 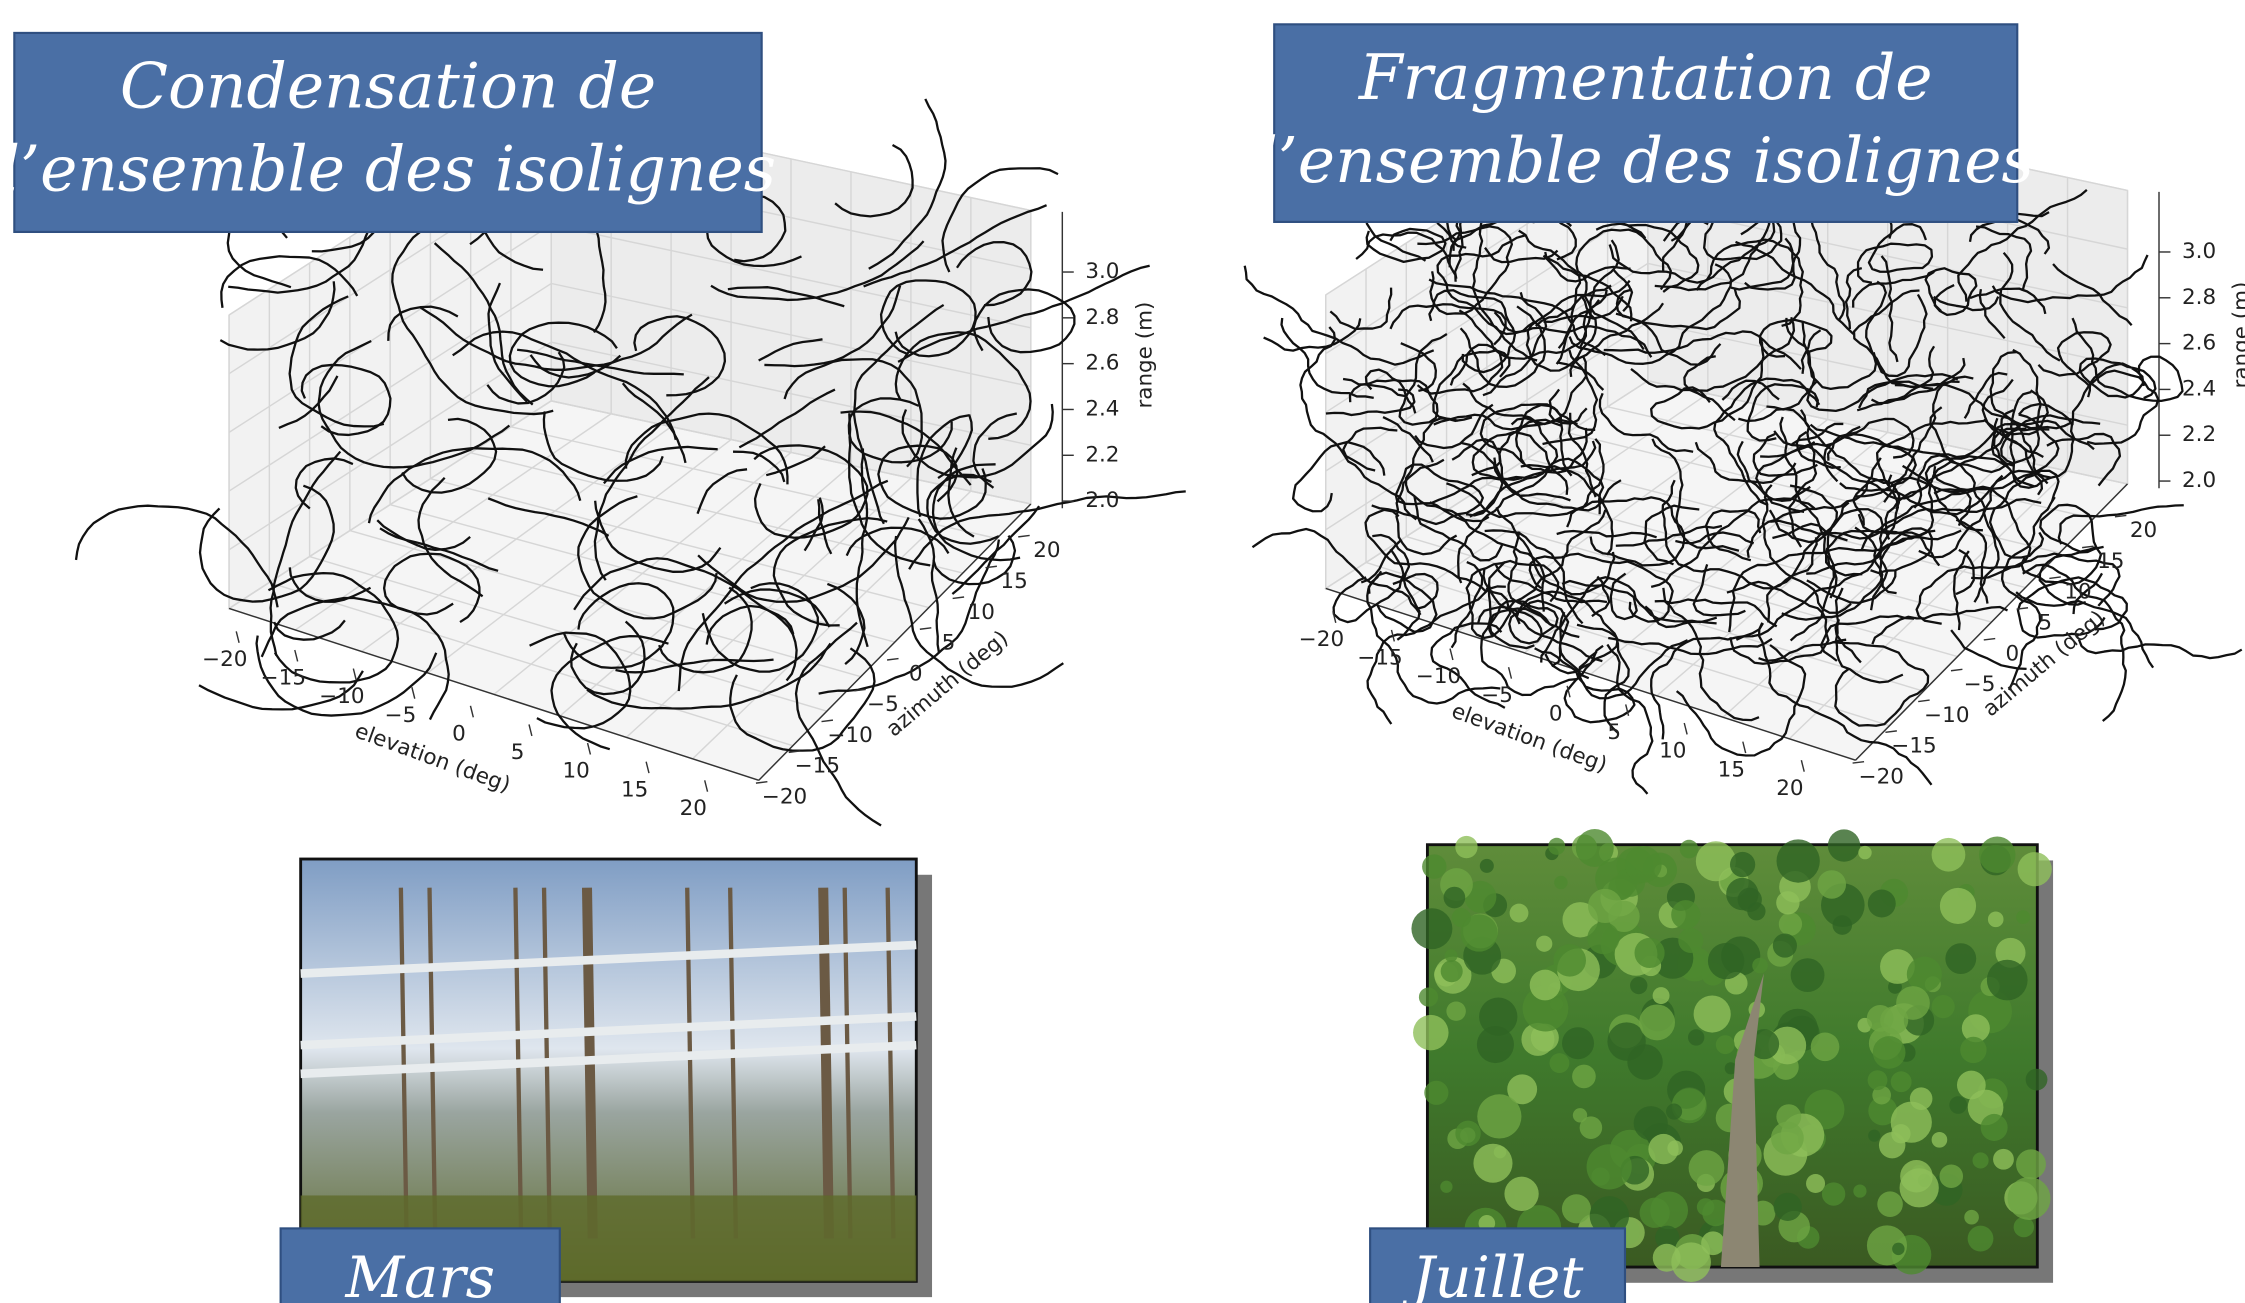 I want to click on axis-line, so click(x=895, y=642).